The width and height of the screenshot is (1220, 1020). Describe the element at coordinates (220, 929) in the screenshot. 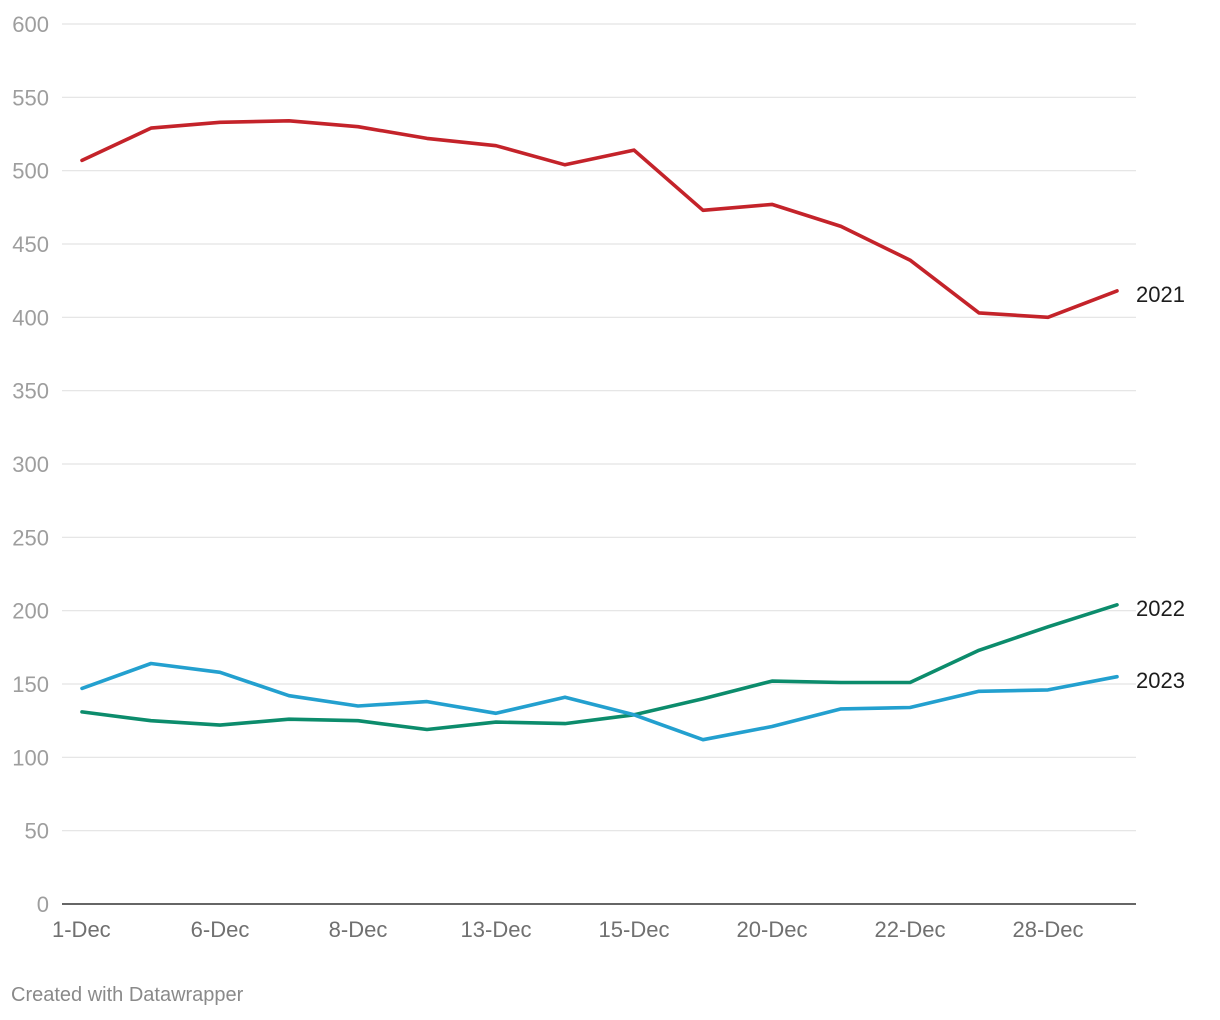

I see `x-tick-label: 6-Dec` at that location.